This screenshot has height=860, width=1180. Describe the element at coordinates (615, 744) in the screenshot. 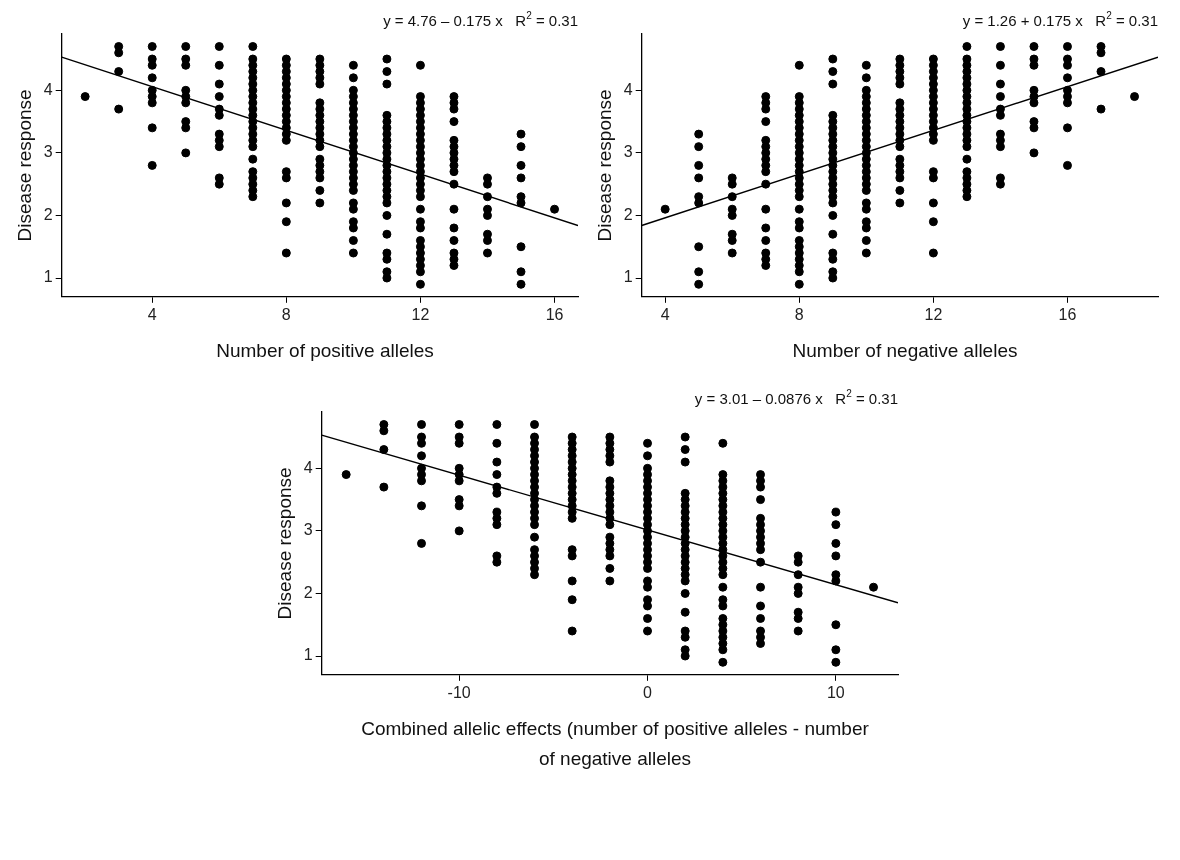

I see `x-axis-title: Combined allelic effects (number of positive alleles - number of negative alleles` at that location.